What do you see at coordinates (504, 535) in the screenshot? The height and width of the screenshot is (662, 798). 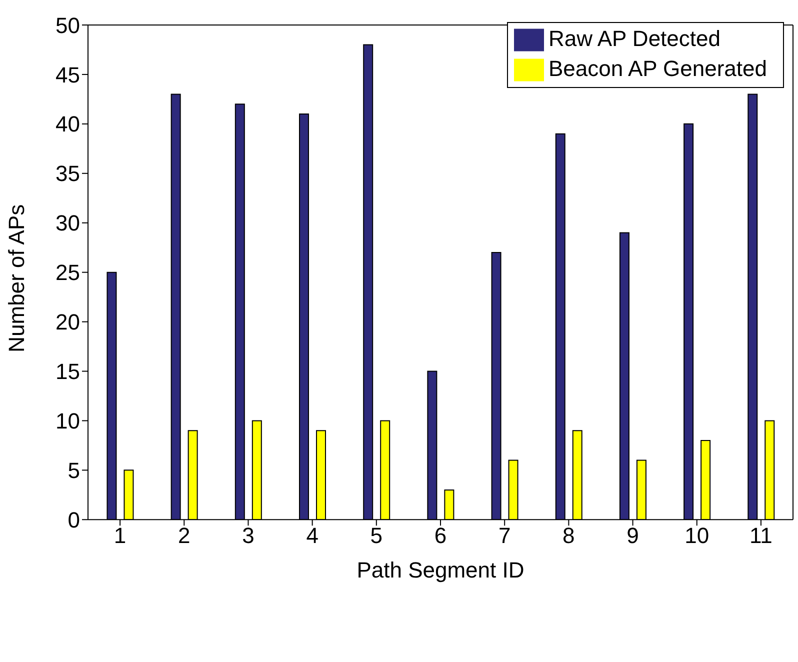 I see `x-tick-label: 7` at bounding box center [504, 535].